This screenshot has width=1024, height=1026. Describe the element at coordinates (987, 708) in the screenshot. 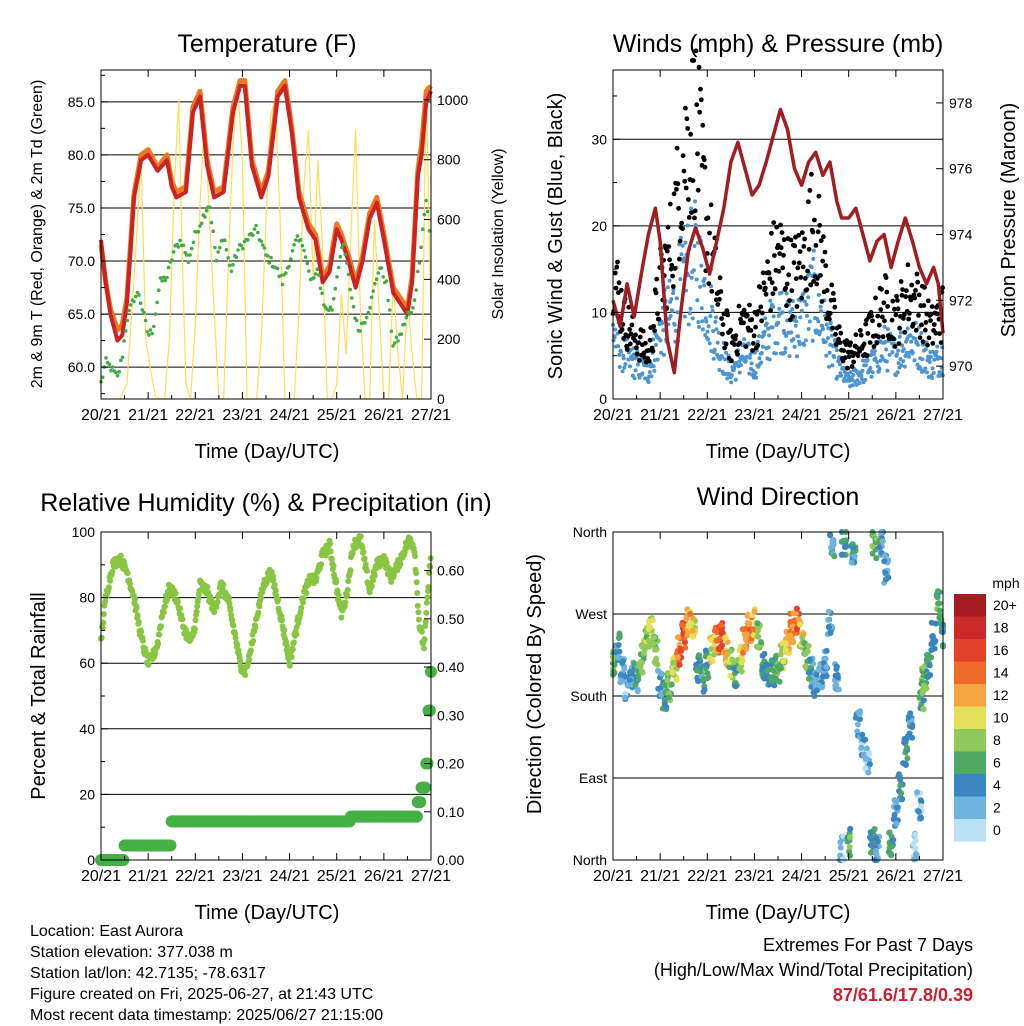

I see `speed-colorbar: mph 20+ 18 16 14 12 10 8 6 4 2 0` at that location.